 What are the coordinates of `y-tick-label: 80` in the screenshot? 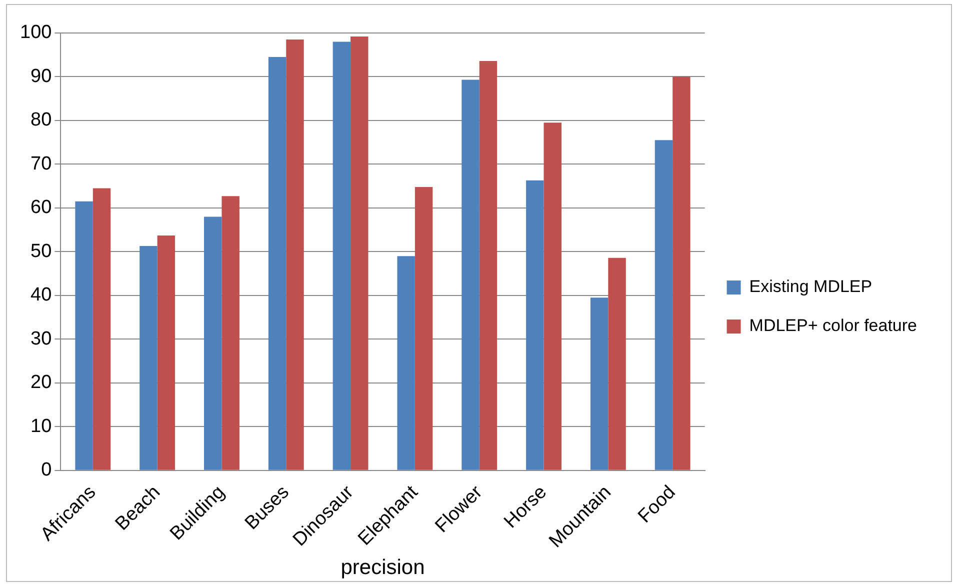 It's located at (41, 120).